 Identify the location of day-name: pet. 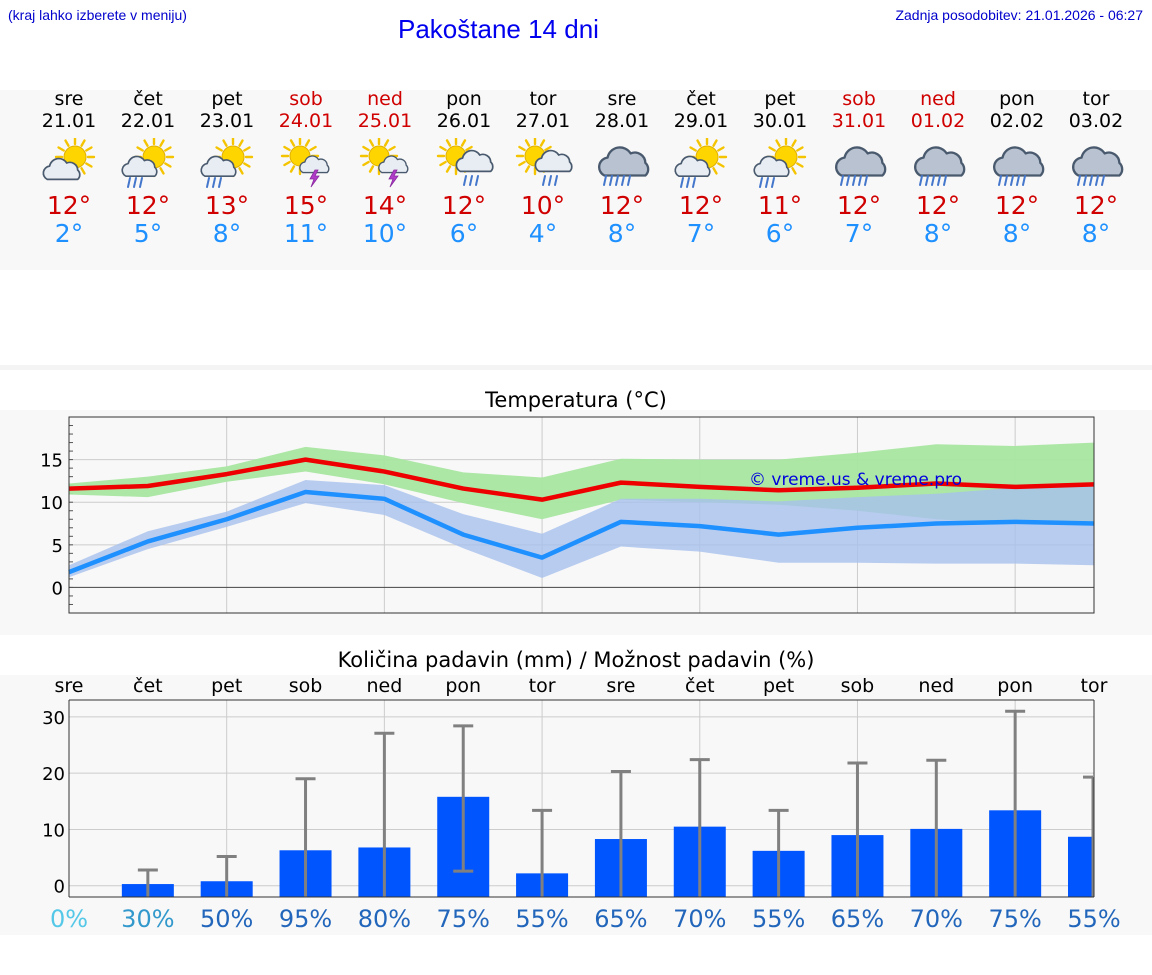
(780, 99).